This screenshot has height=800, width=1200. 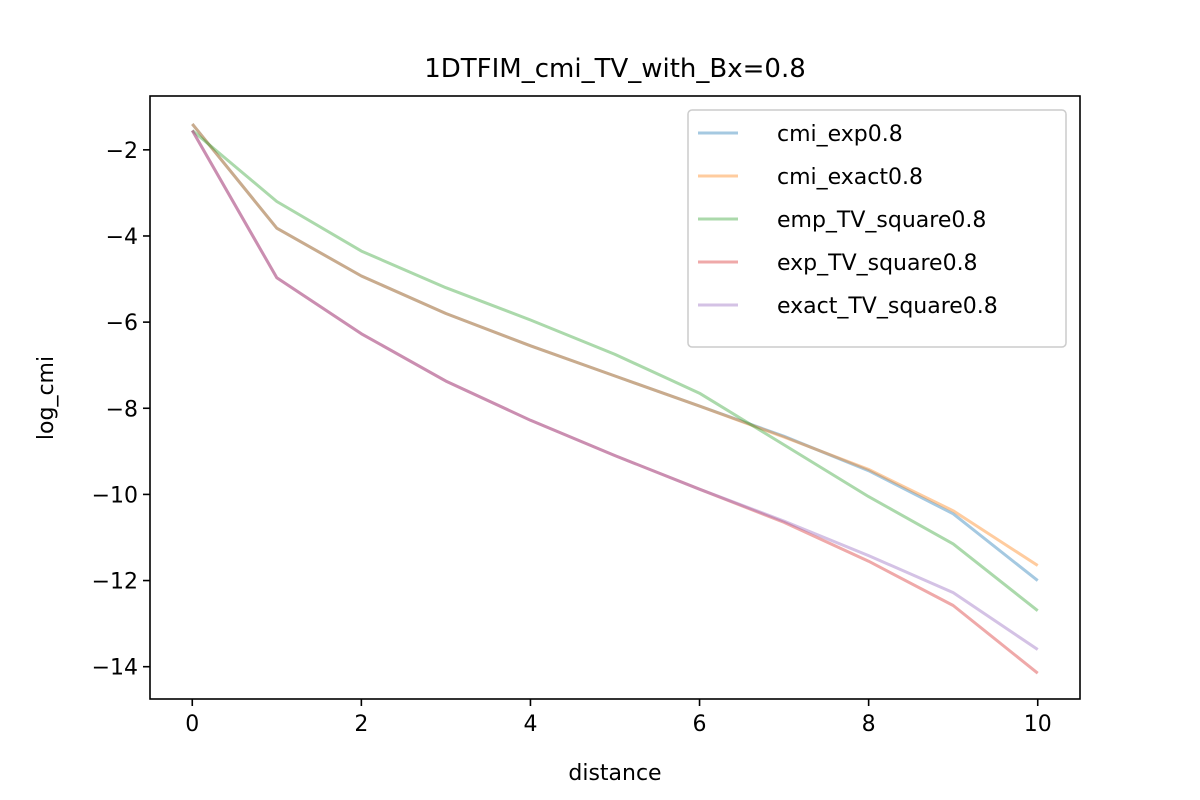 What do you see at coordinates (1038, 724) in the screenshot?
I see `x-tick-label: 10` at bounding box center [1038, 724].